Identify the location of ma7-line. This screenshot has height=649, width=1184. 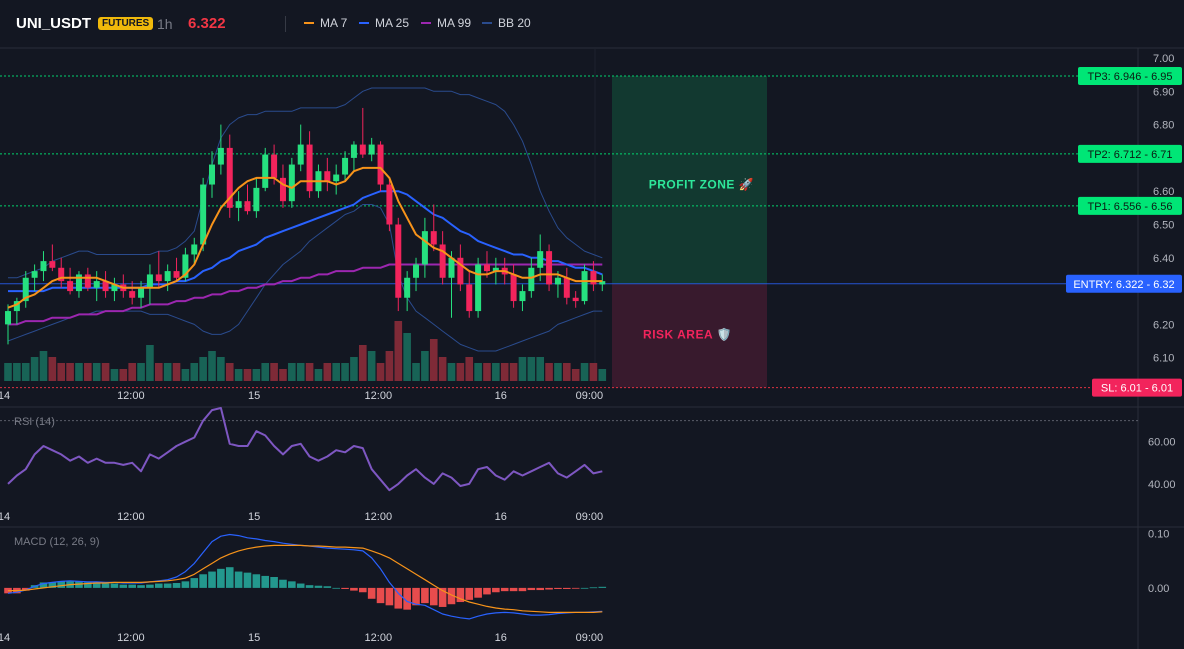
(305, 237).